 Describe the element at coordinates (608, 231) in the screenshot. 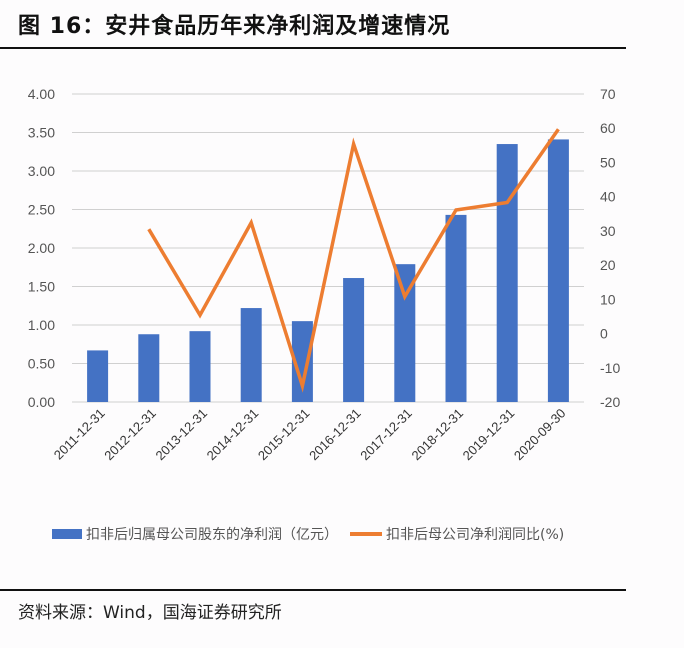

I see `right-tick-label: 30` at that location.